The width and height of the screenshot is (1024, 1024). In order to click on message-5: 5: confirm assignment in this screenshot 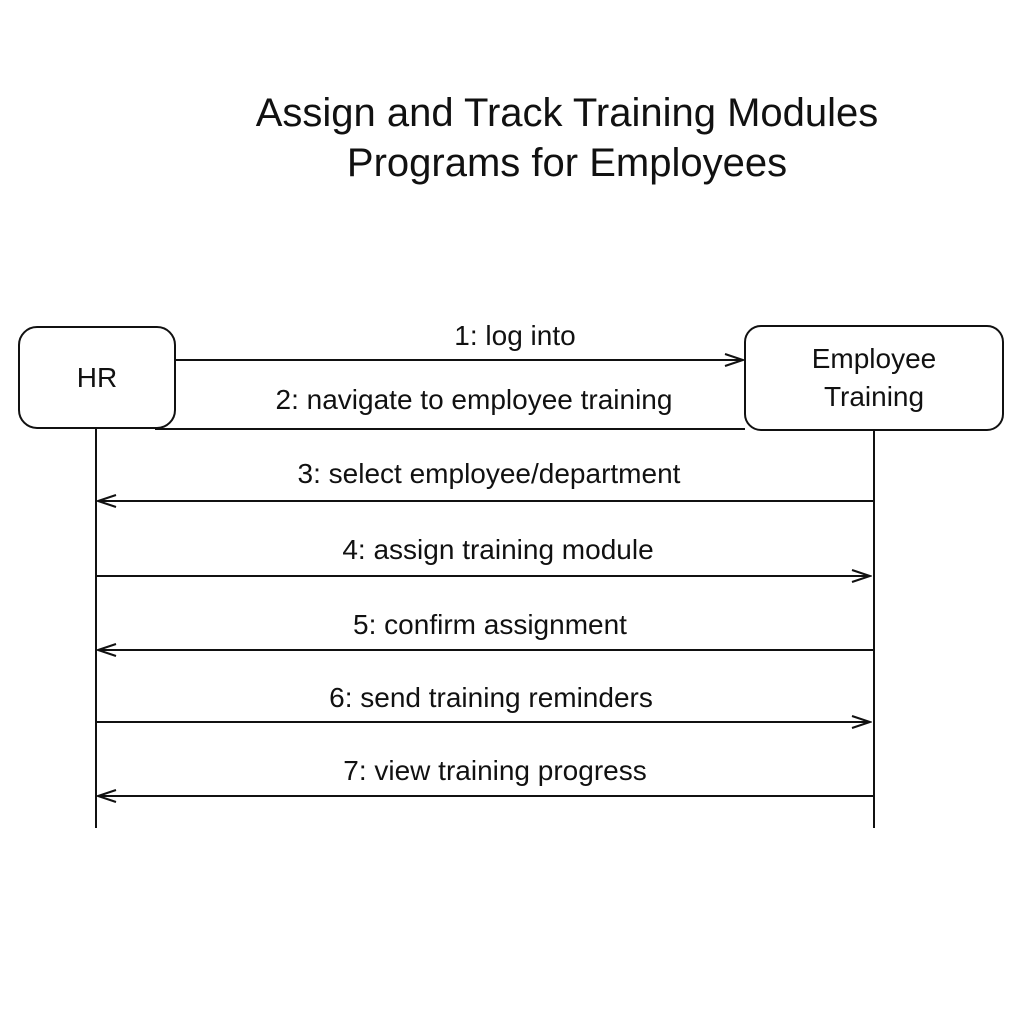, I will do `click(486, 629)`.